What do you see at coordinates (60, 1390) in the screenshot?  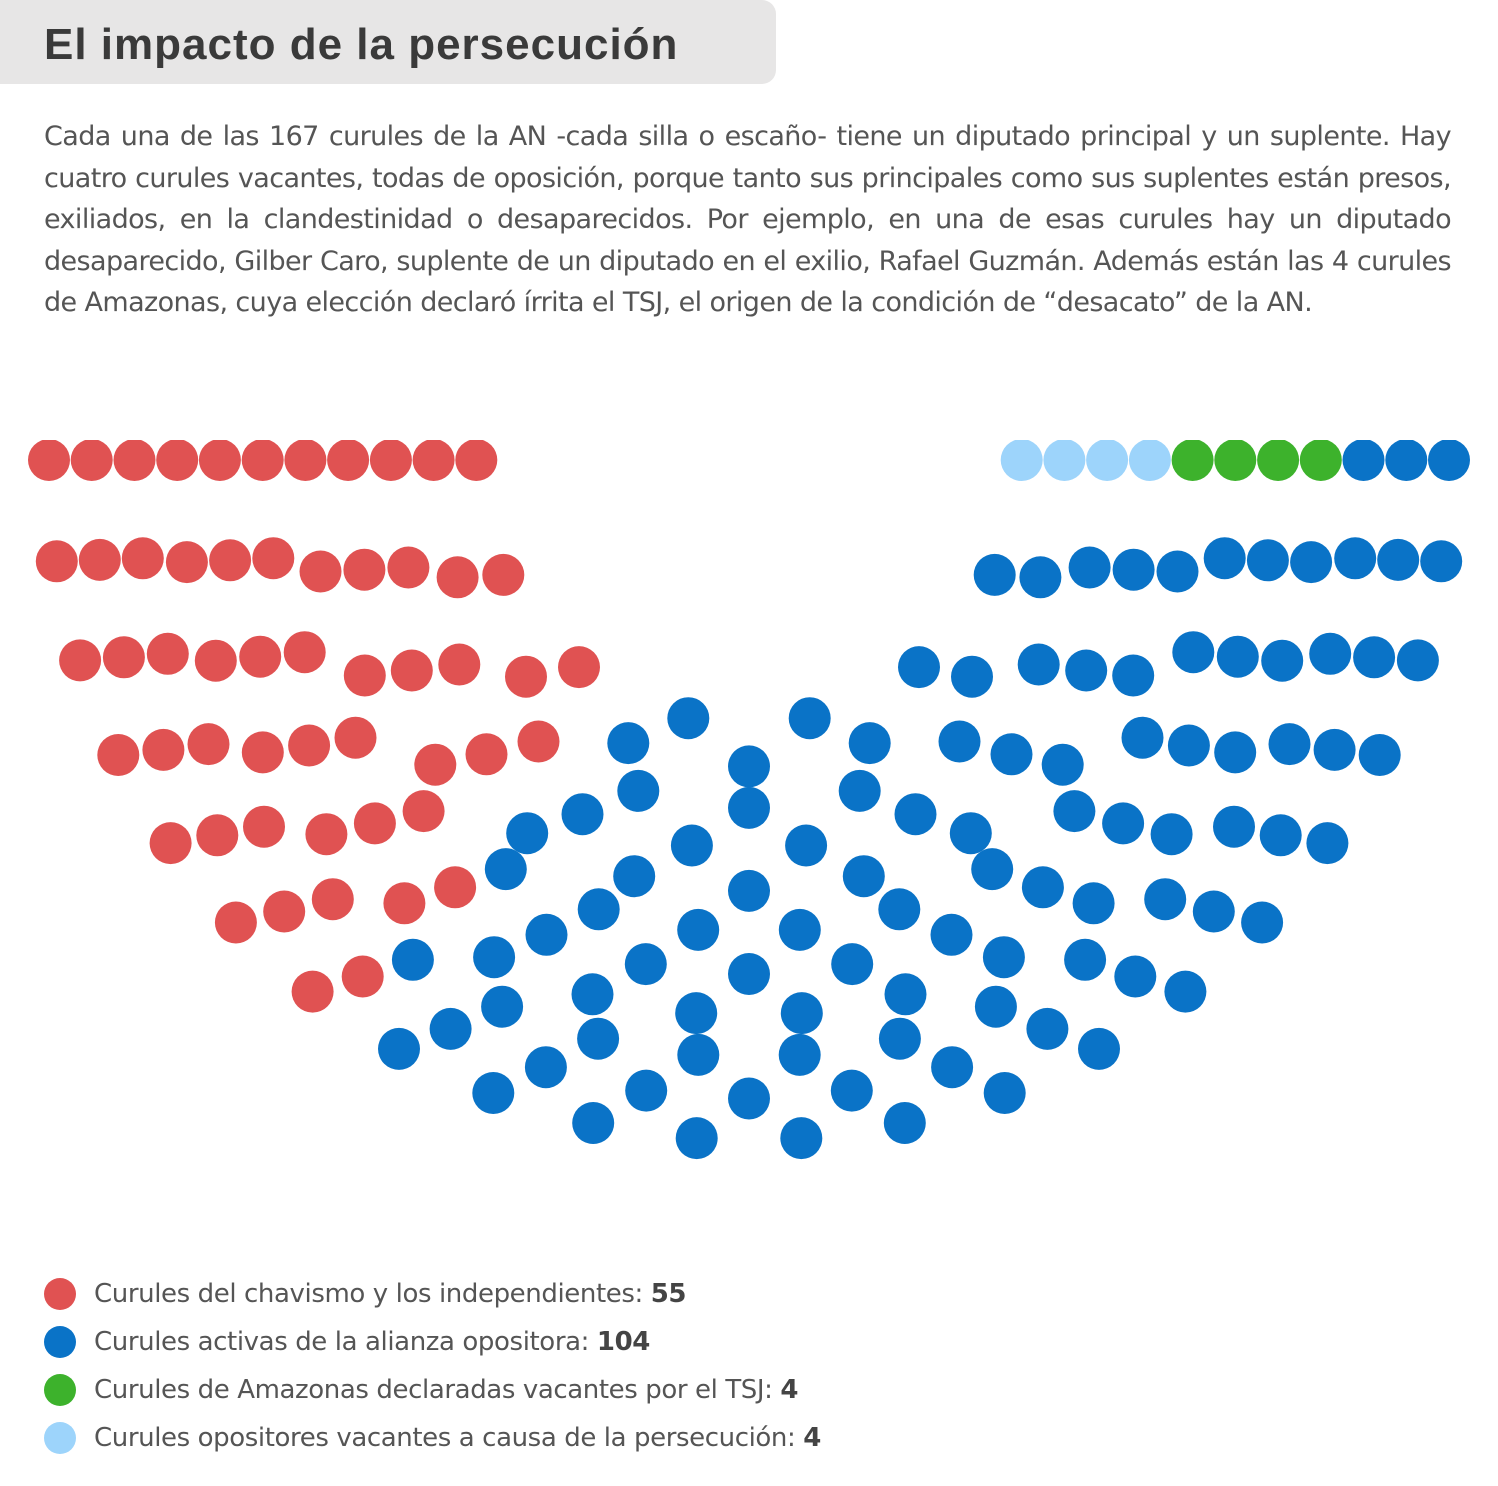 I see `legend-swatch-amazonas` at bounding box center [60, 1390].